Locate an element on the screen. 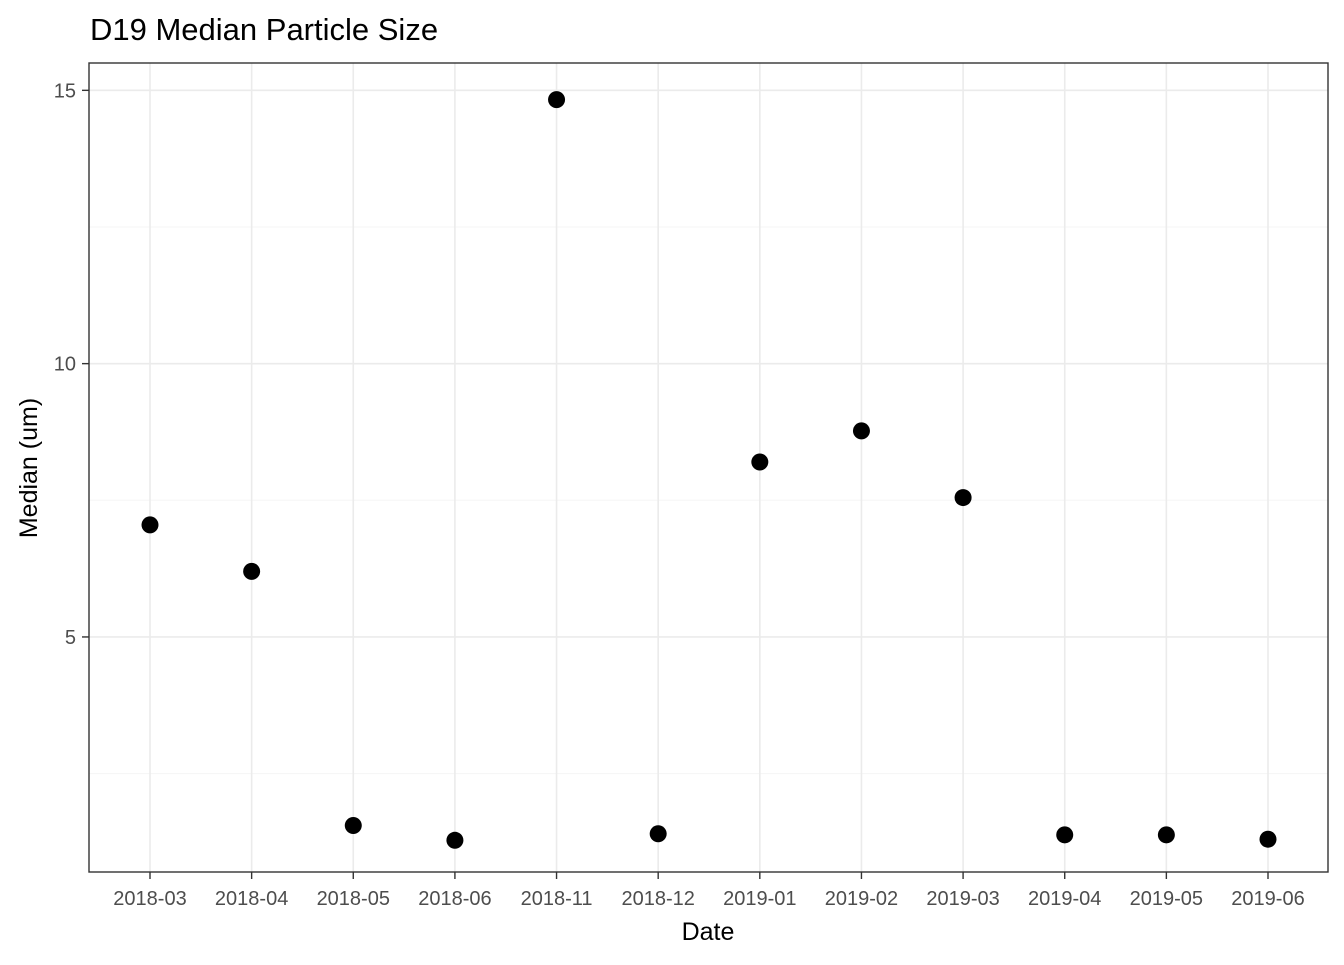 This screenshot has width=1344, height=965. y-tick-label: 10 is located at coordinates (65, 365).